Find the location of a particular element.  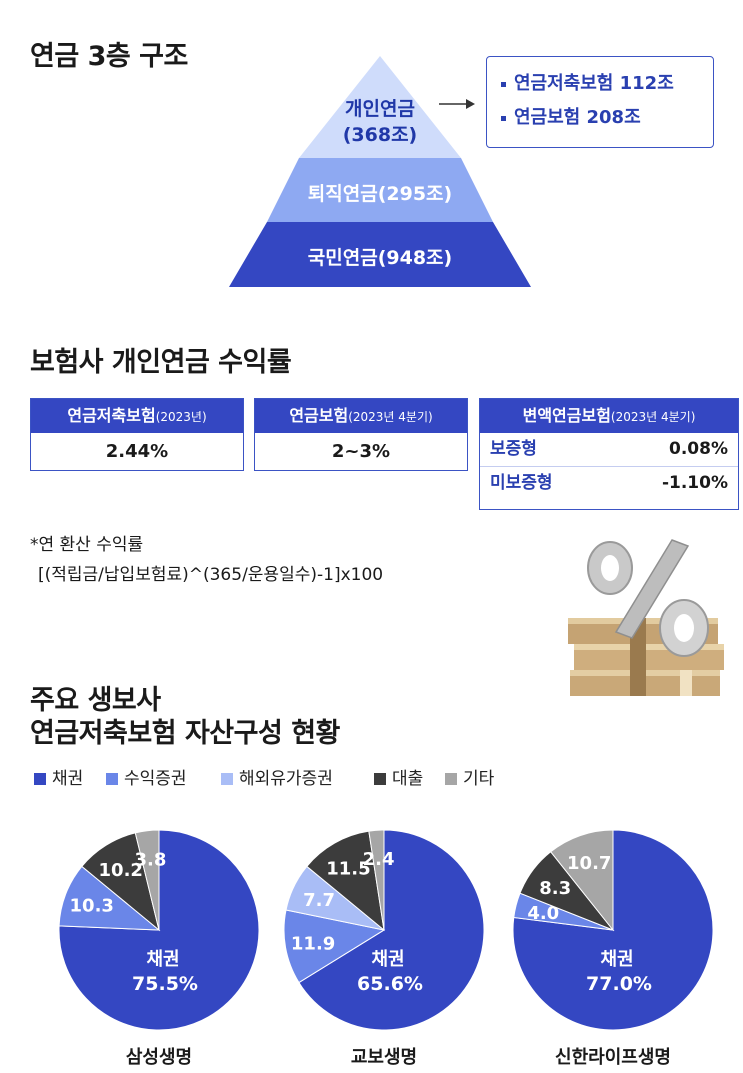

slice-value-label: 11.5 is located at coordinates (348, 868).